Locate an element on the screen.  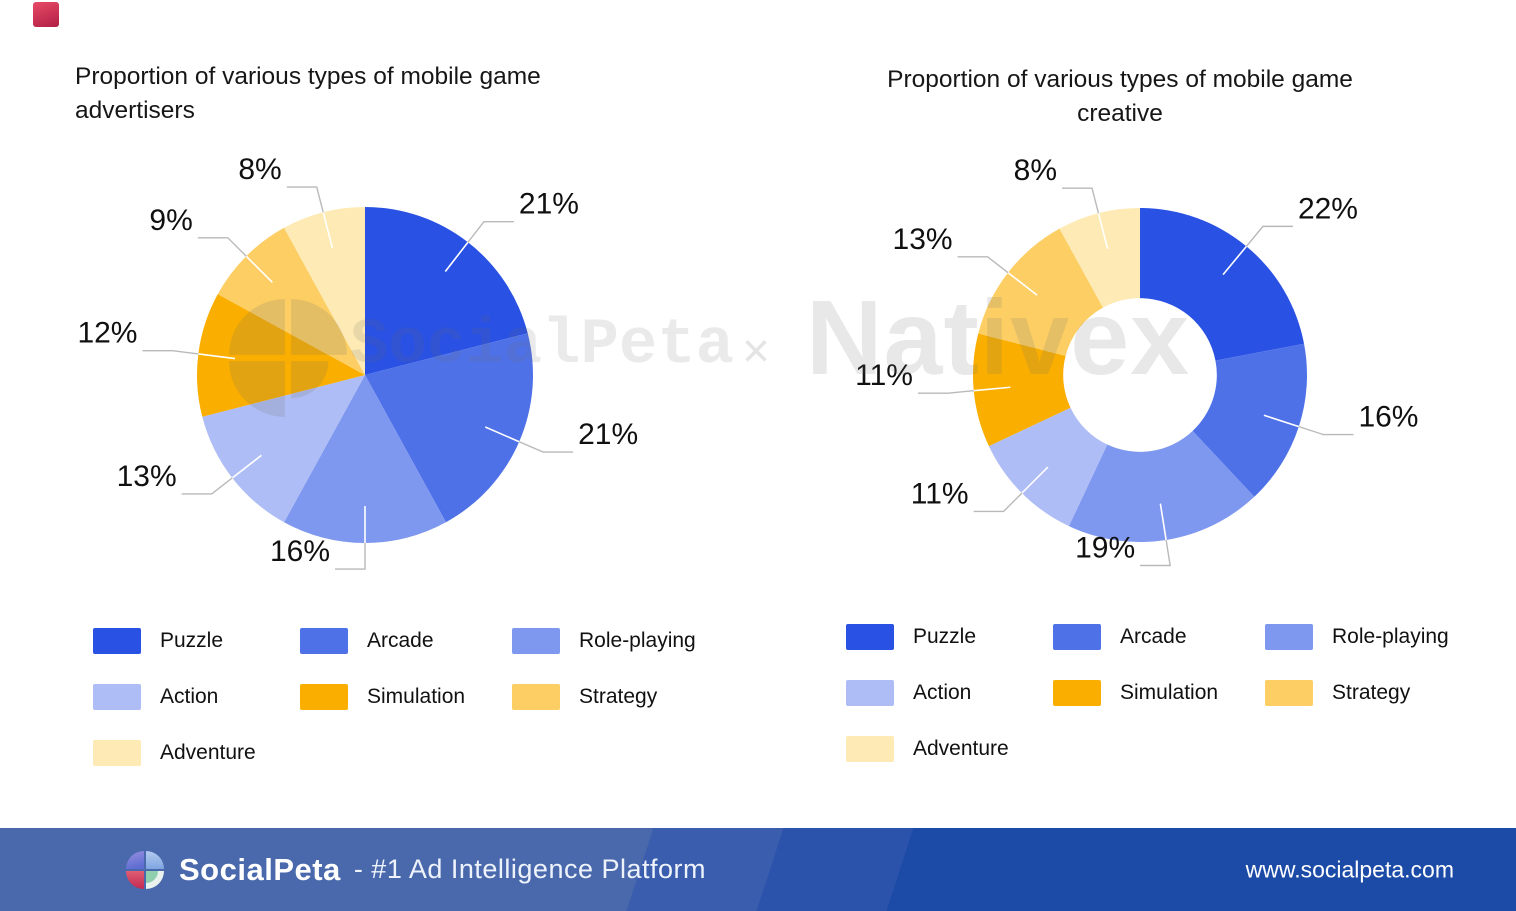
legend-label: Simulation is located at coordinates (1169, 692).